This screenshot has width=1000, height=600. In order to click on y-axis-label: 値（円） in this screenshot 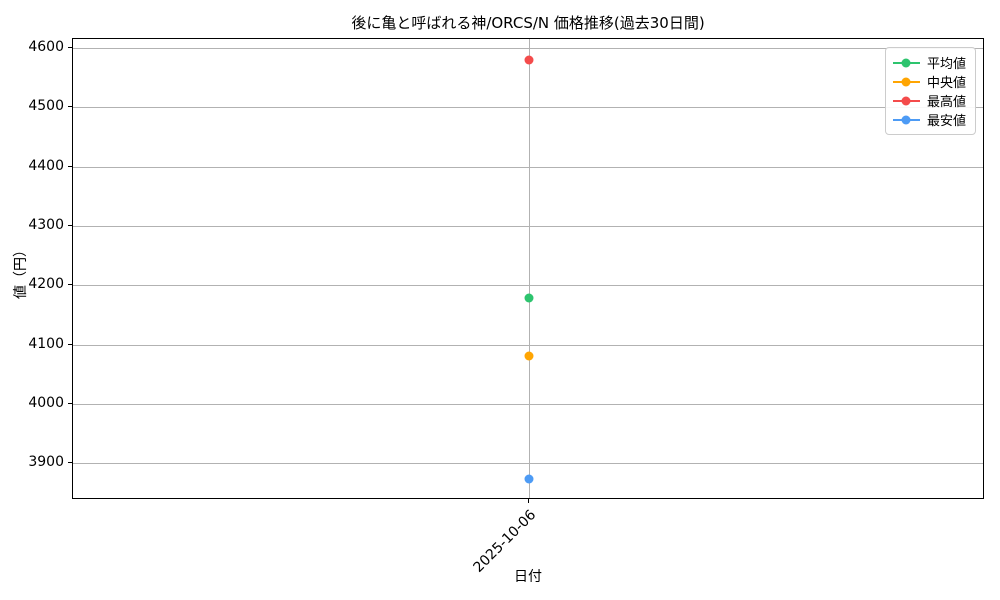, I will do `click(21, 271)`.